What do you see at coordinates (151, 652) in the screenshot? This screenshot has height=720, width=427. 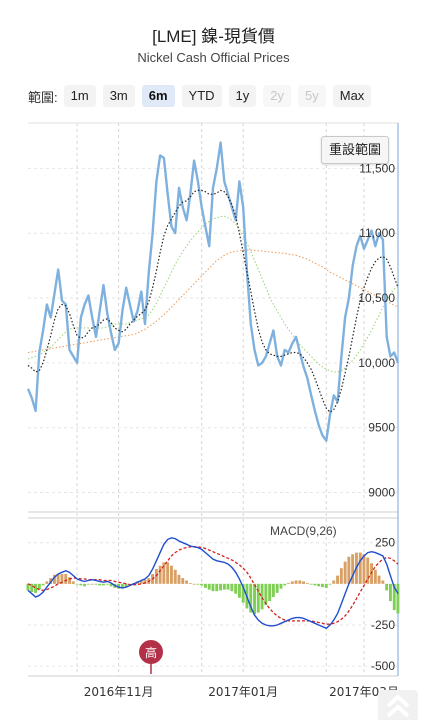 I see `high-marker-label: 高` at bounding box center [151, 652].